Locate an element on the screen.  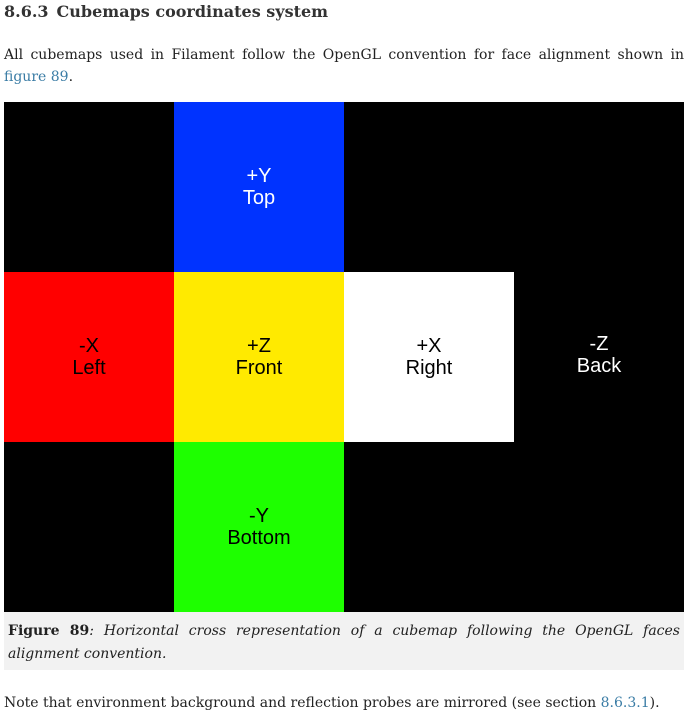
face-front-axis: +Z is located at coordinates (259, 346).